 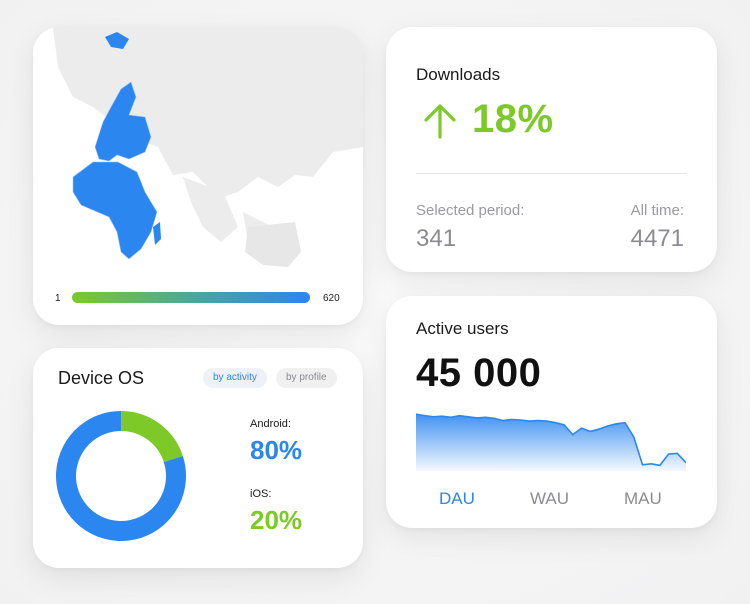 I want to click on tab-dau: DAU, so click(x=457, y=498).